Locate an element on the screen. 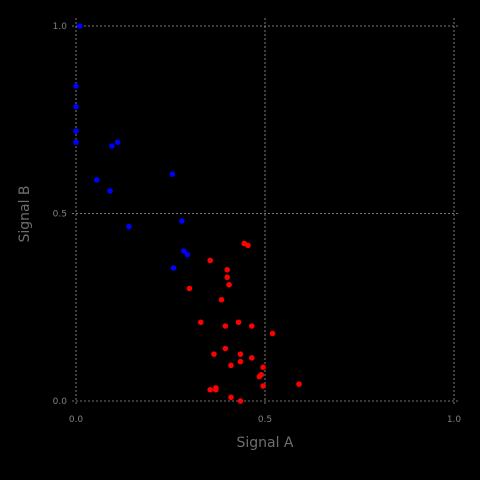  x-tick-label-0: 0.0 is located at coordinates (76, 420).